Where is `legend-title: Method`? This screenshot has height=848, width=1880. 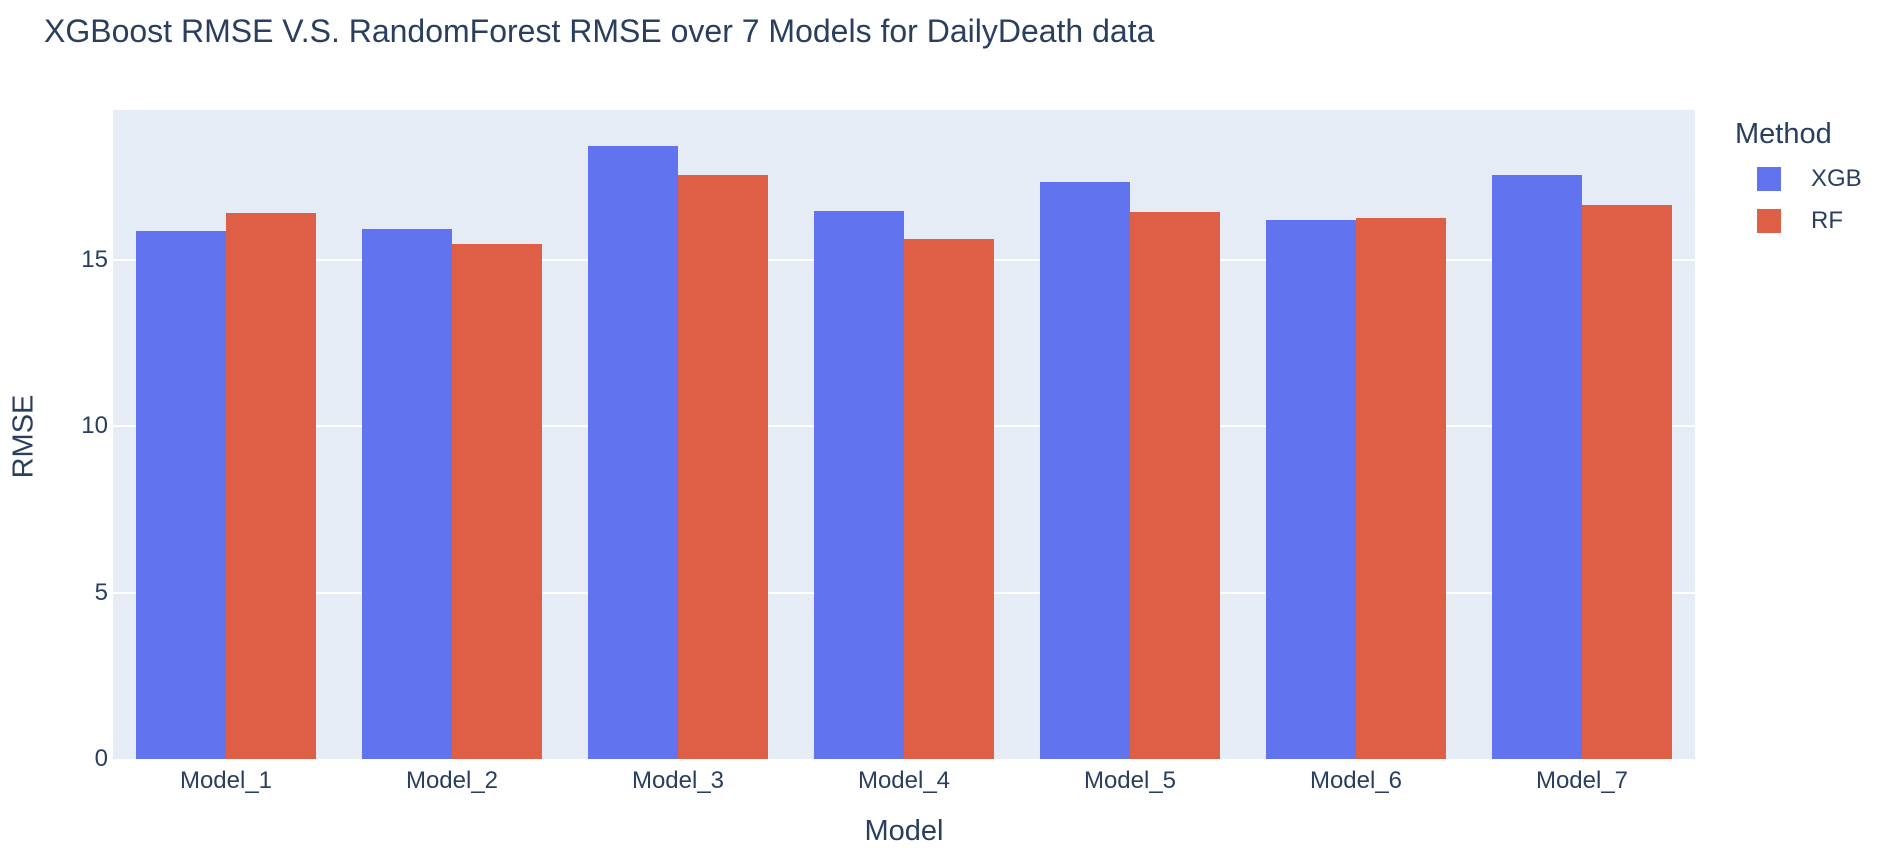
legend-title: Method is located at coordinates (1783, 134).